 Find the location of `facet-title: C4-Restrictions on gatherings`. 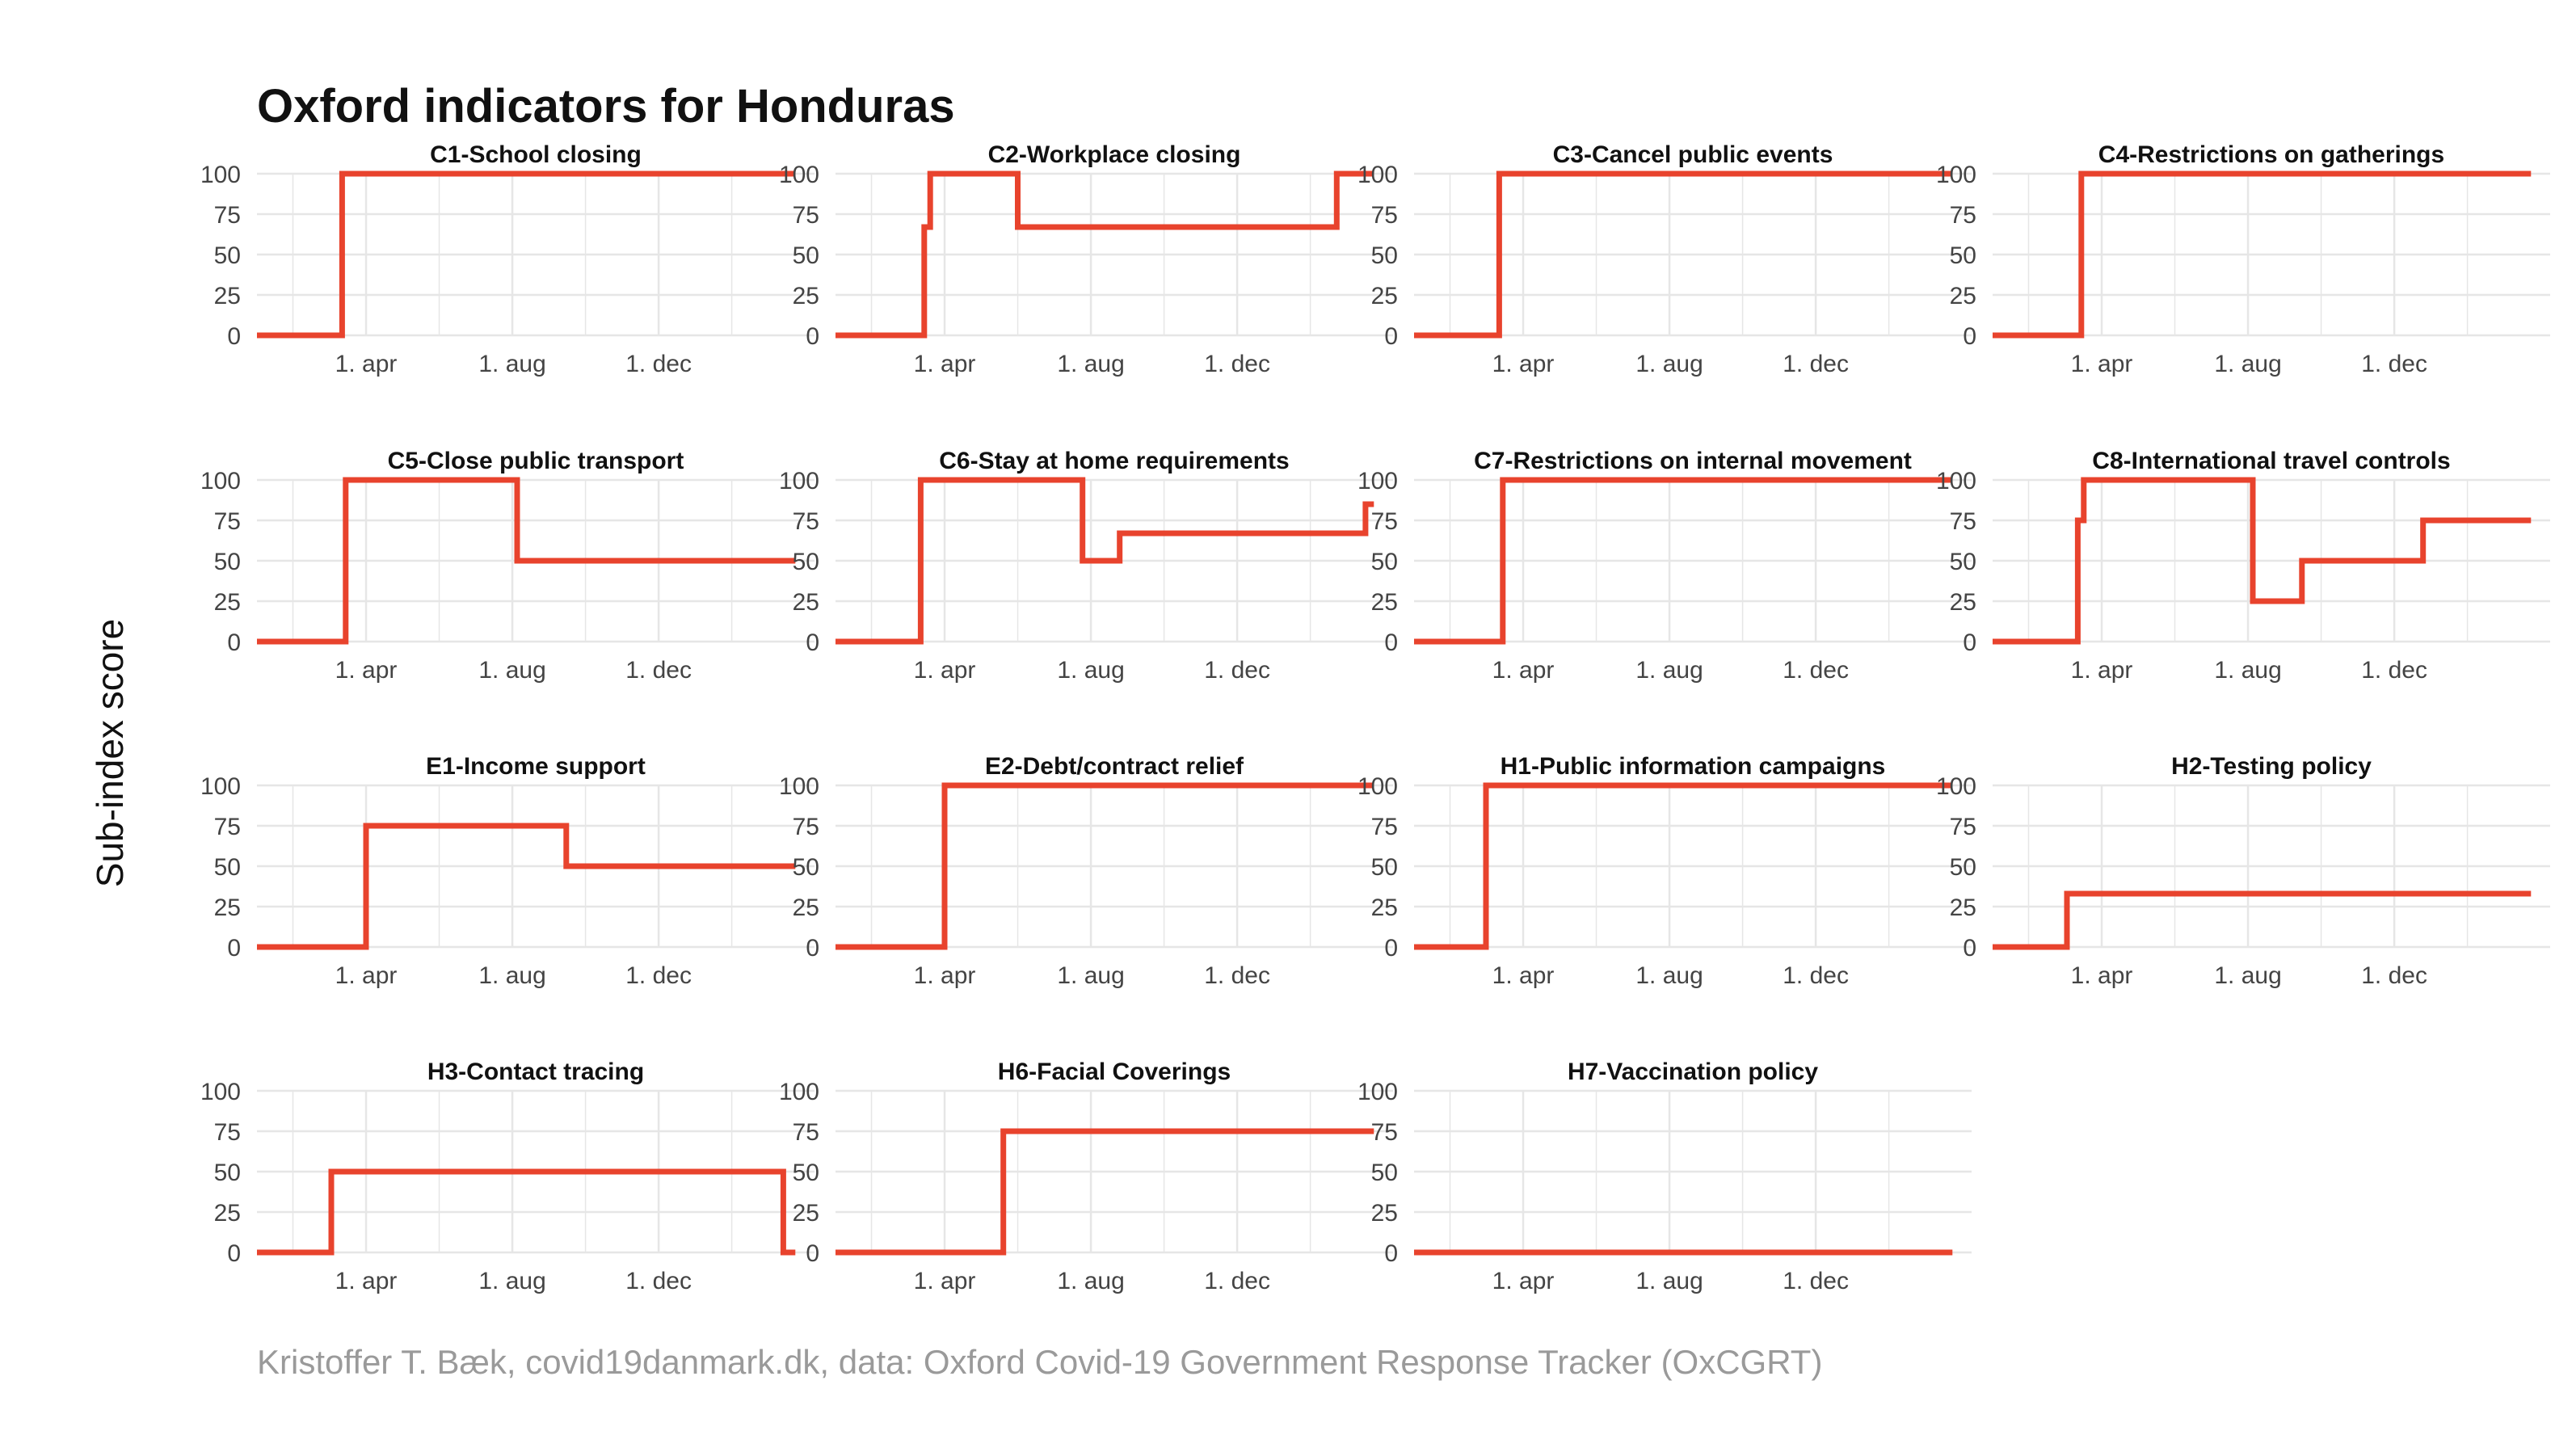

facet-title: C4-Restrictions on gatherings is located at coordinates (2271, 154).